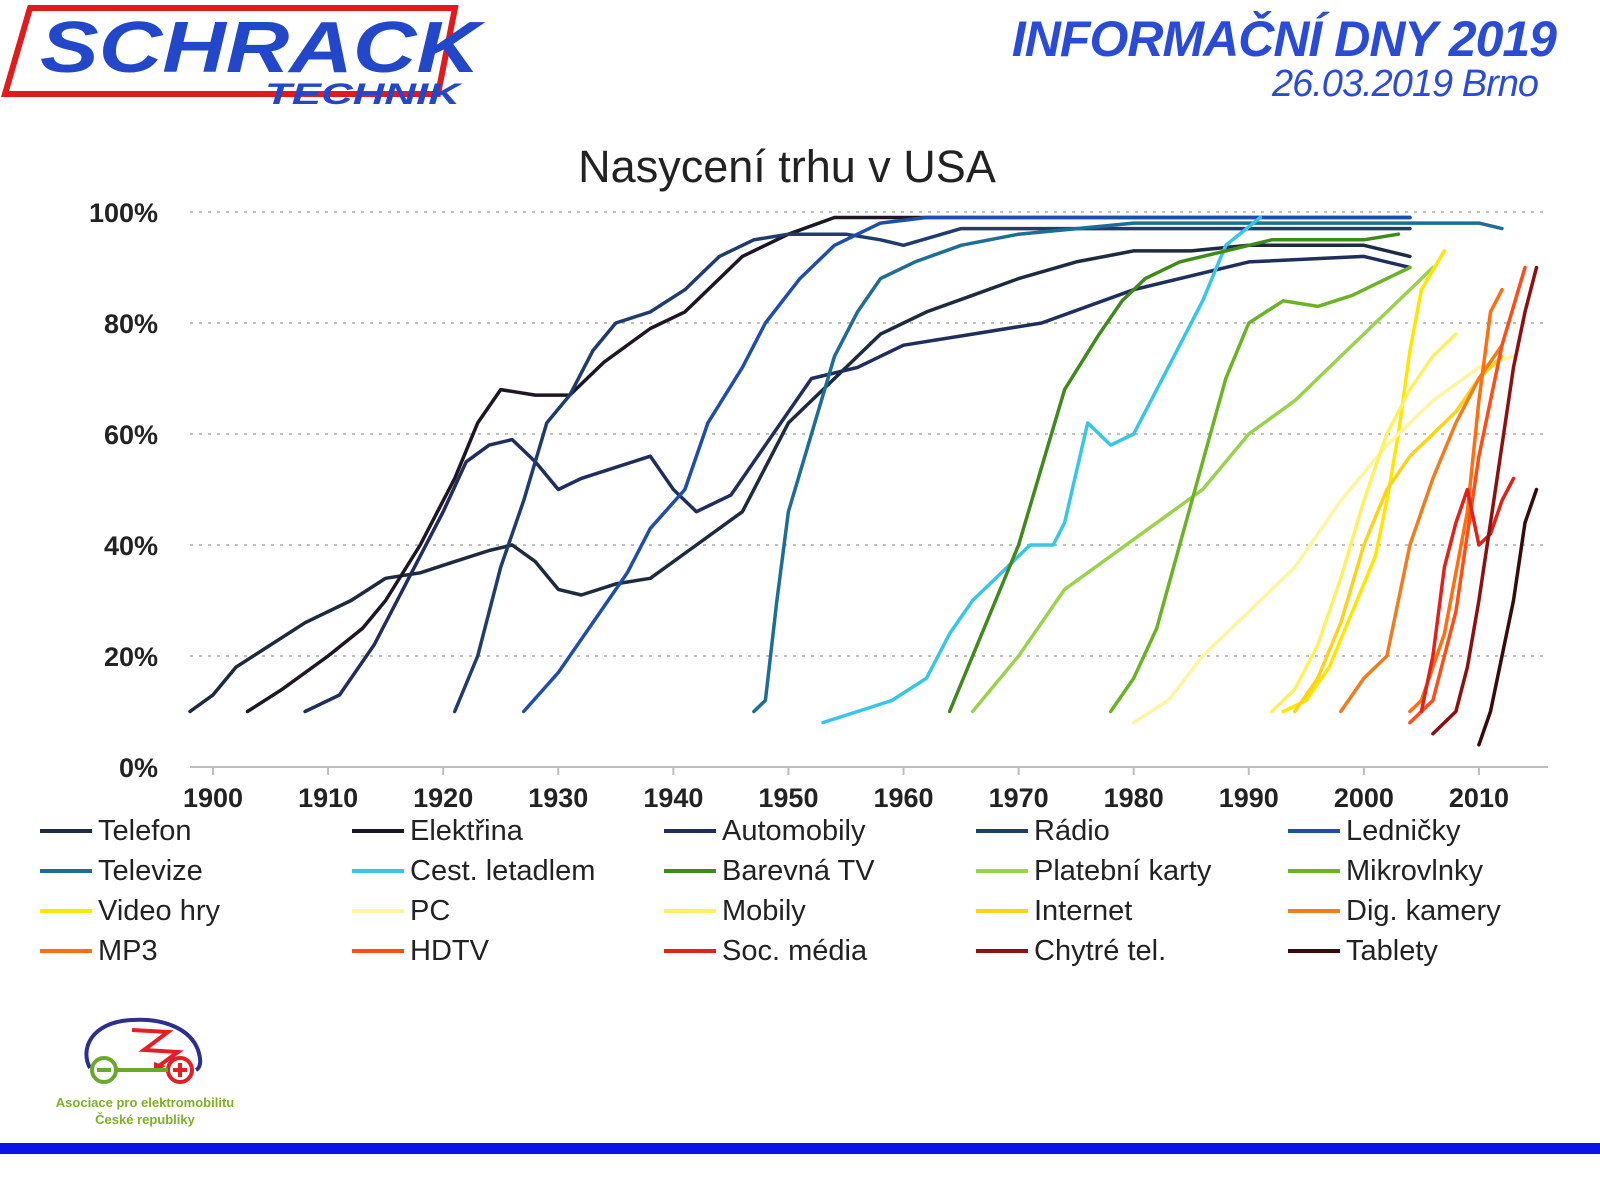  What do you see at coordinates (1260, 489) in the screenshot?
I see `series-line-mikrovlnky` at bounding box center [1260, 489].